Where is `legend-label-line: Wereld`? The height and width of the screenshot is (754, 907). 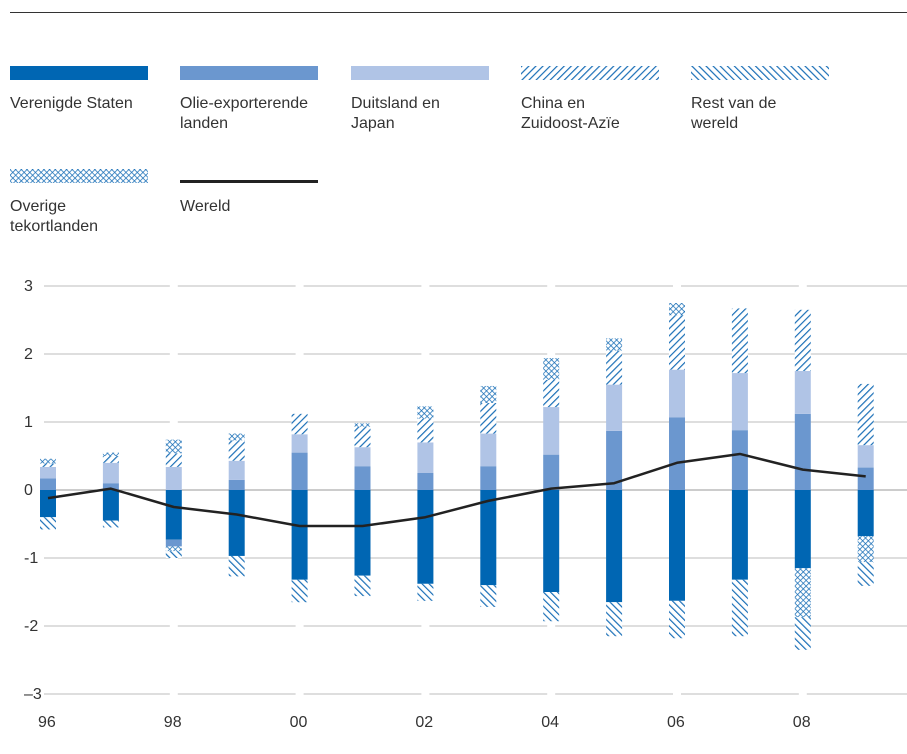
legend-label-line: Wereld is located at coordinates (205, 206).